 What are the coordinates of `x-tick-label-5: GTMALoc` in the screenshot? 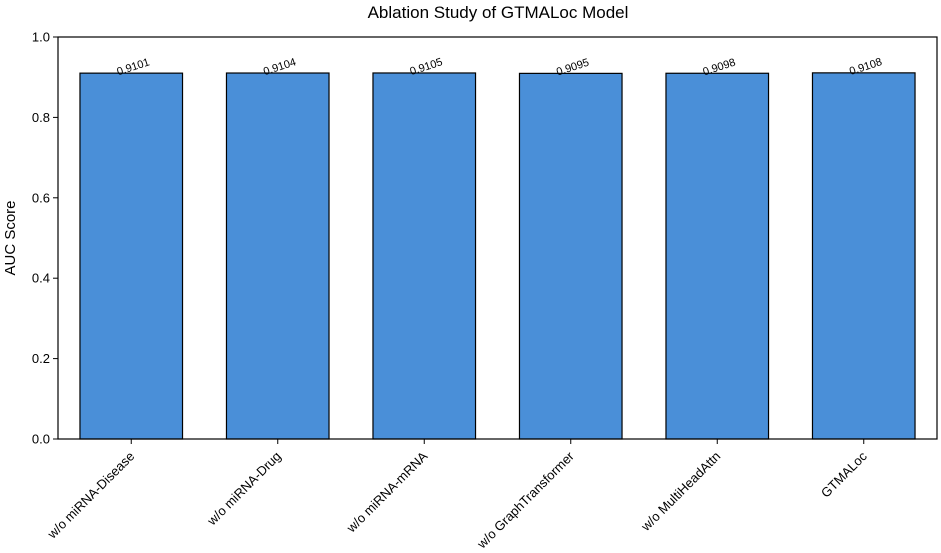 It's located at (844, 474).